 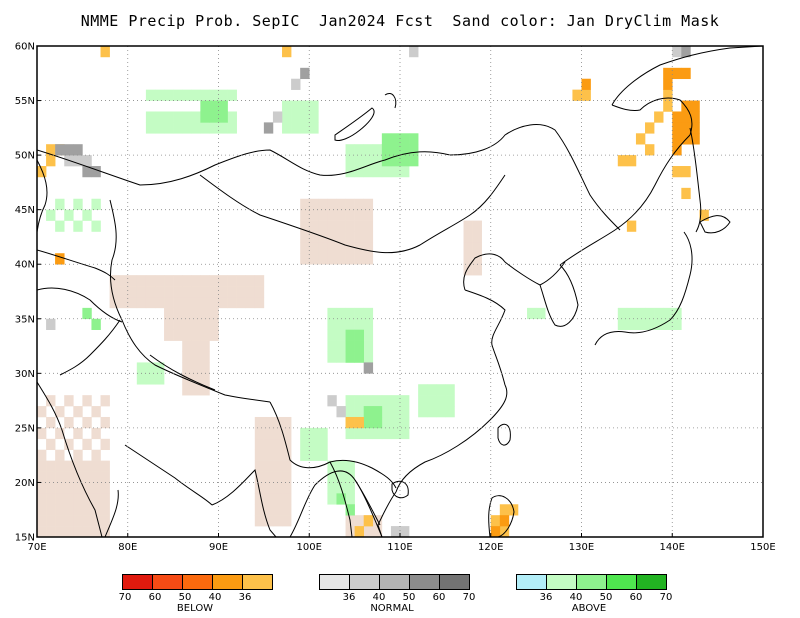 I want to click on below-legend-value: 70, so click(x=125, y=597).